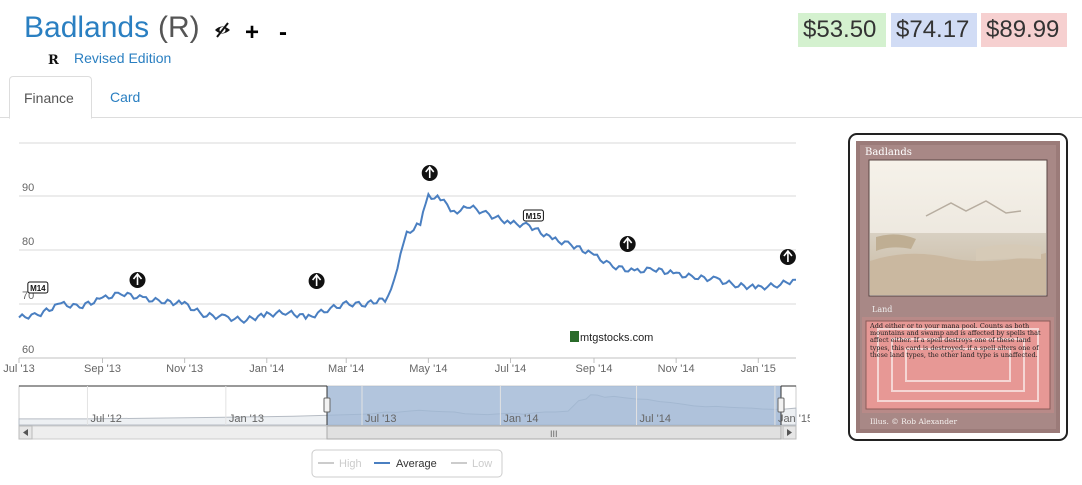 Image resolution: width=1082 pixels, height=485 pixels. I want to click on m15-set-icon-badge, so click(533, 215).